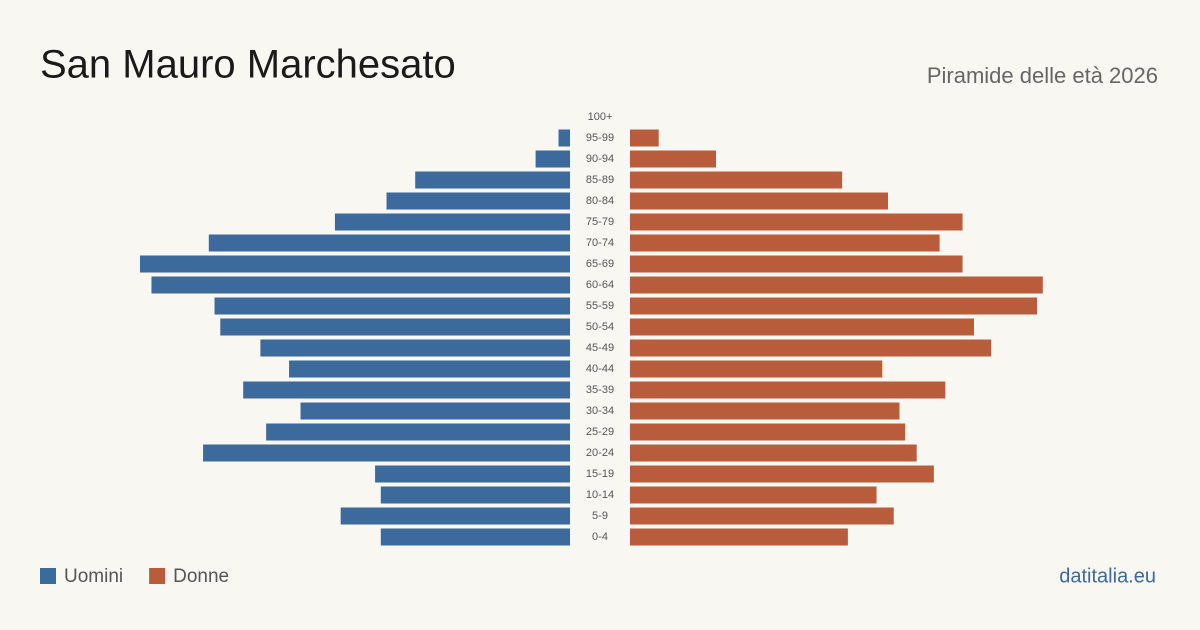 This screenshot has width=1200, height=630. Describe the element at coordinates (600, 390) in the screenshot. I see `age-label: 35-39` at that location.